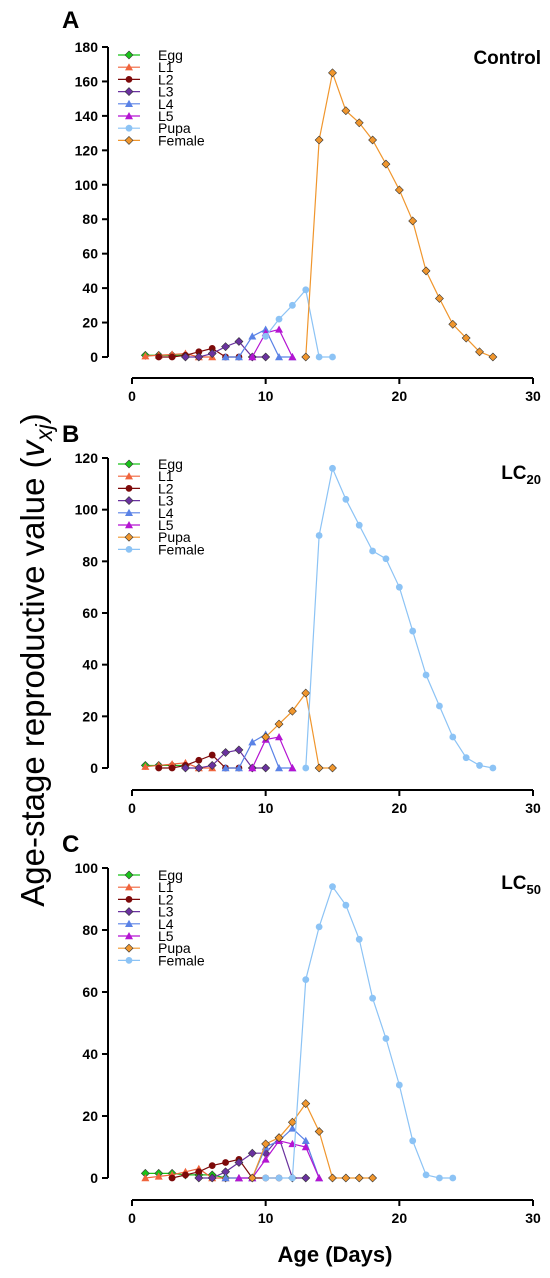  What do you see at coordinates (87, 116) in the screenshot?
I see `y-tick-label: 140` at bounding box center [87, 116].